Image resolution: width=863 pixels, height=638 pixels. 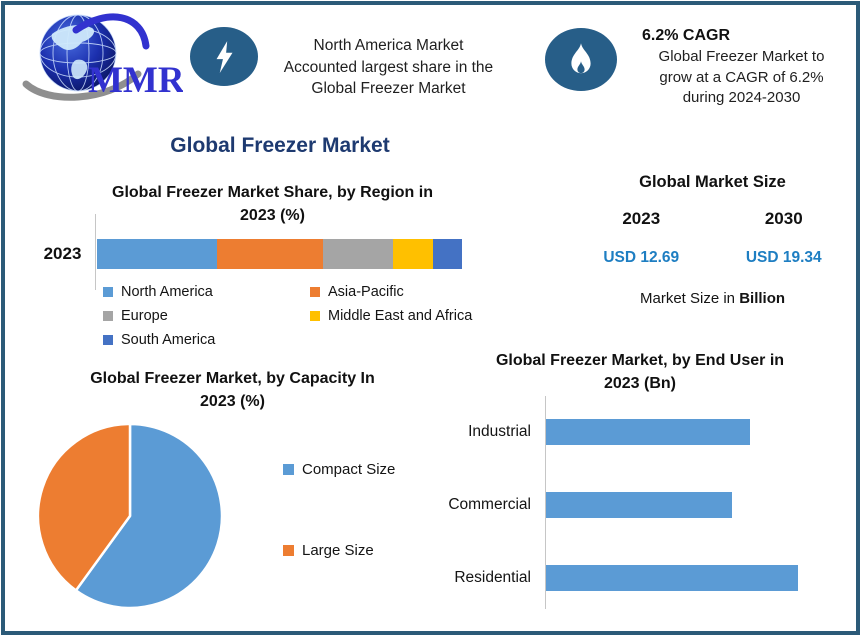 I want to click on globe-continent-south-america, so click(x=79, y=69).